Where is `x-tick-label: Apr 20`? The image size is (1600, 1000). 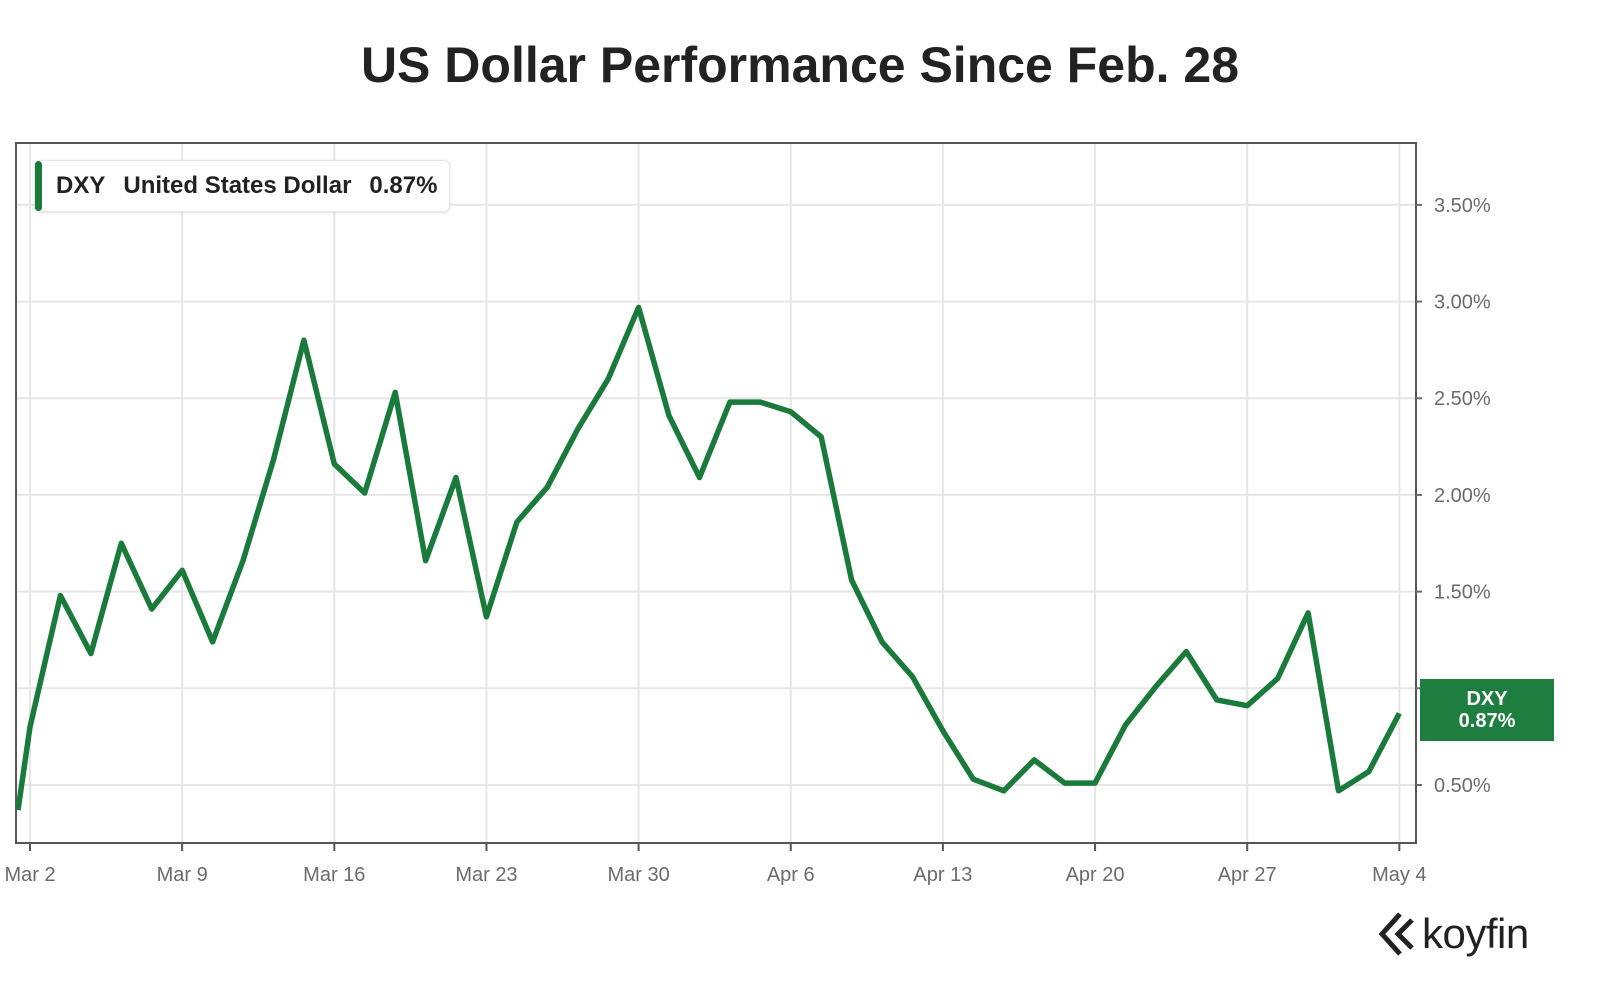 x-tick-label: Apr 20 is located at coordinates (1095, 875).